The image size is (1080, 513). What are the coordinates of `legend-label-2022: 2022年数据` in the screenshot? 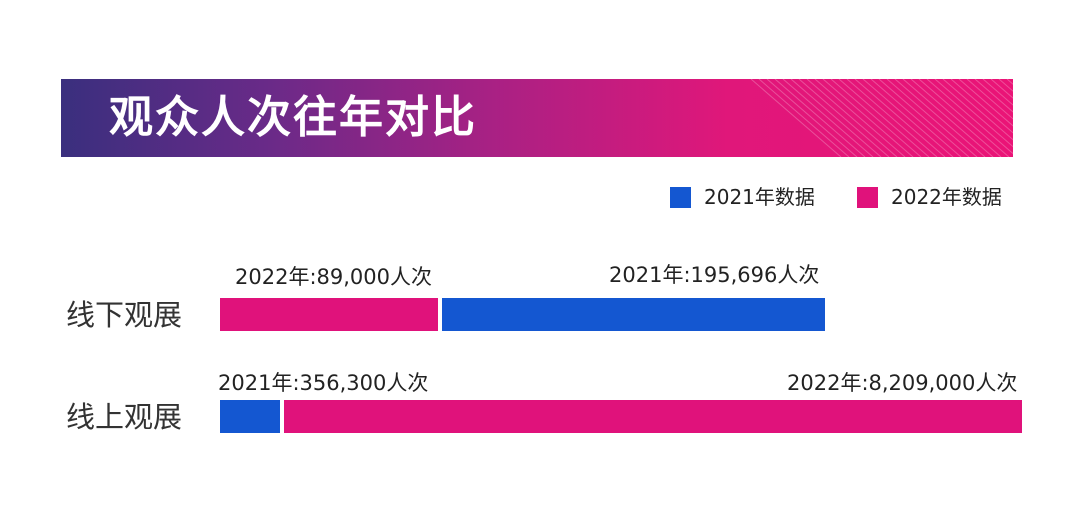 It's located at (946, 197).